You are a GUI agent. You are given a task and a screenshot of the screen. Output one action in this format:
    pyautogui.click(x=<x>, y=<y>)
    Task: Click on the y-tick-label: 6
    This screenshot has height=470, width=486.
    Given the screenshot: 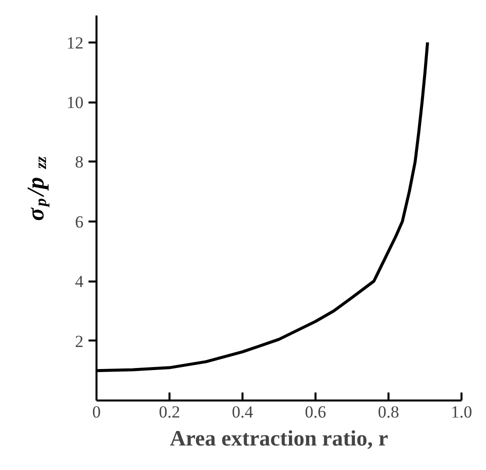 What is the action you would take?
    pyautogui.click(x=79, y=222)
    